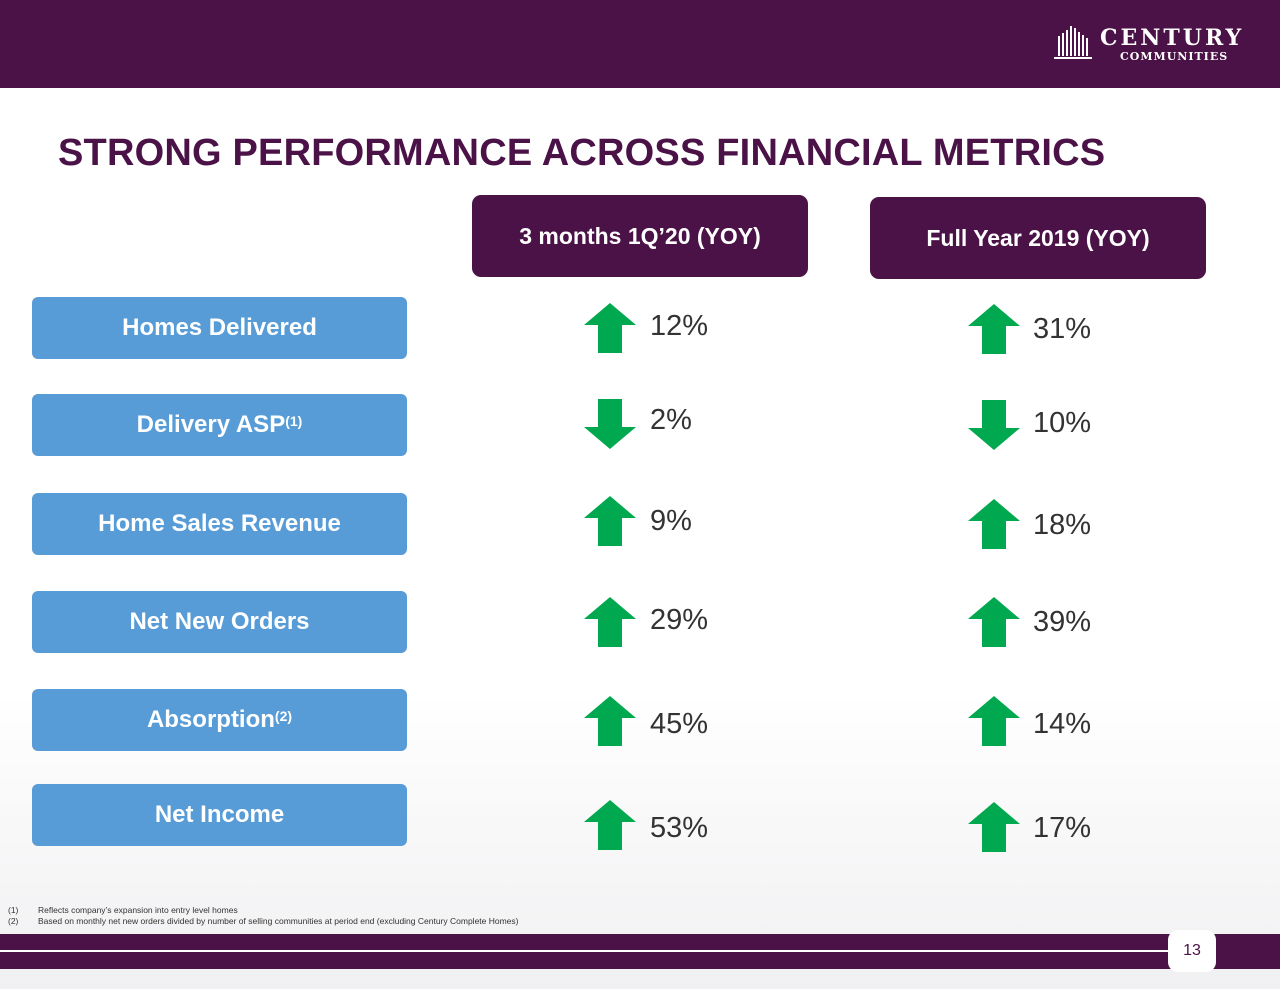 This screenshot has width=1280, height=989. I want to click on quarter-change-value: 45%, so click(679, 724).